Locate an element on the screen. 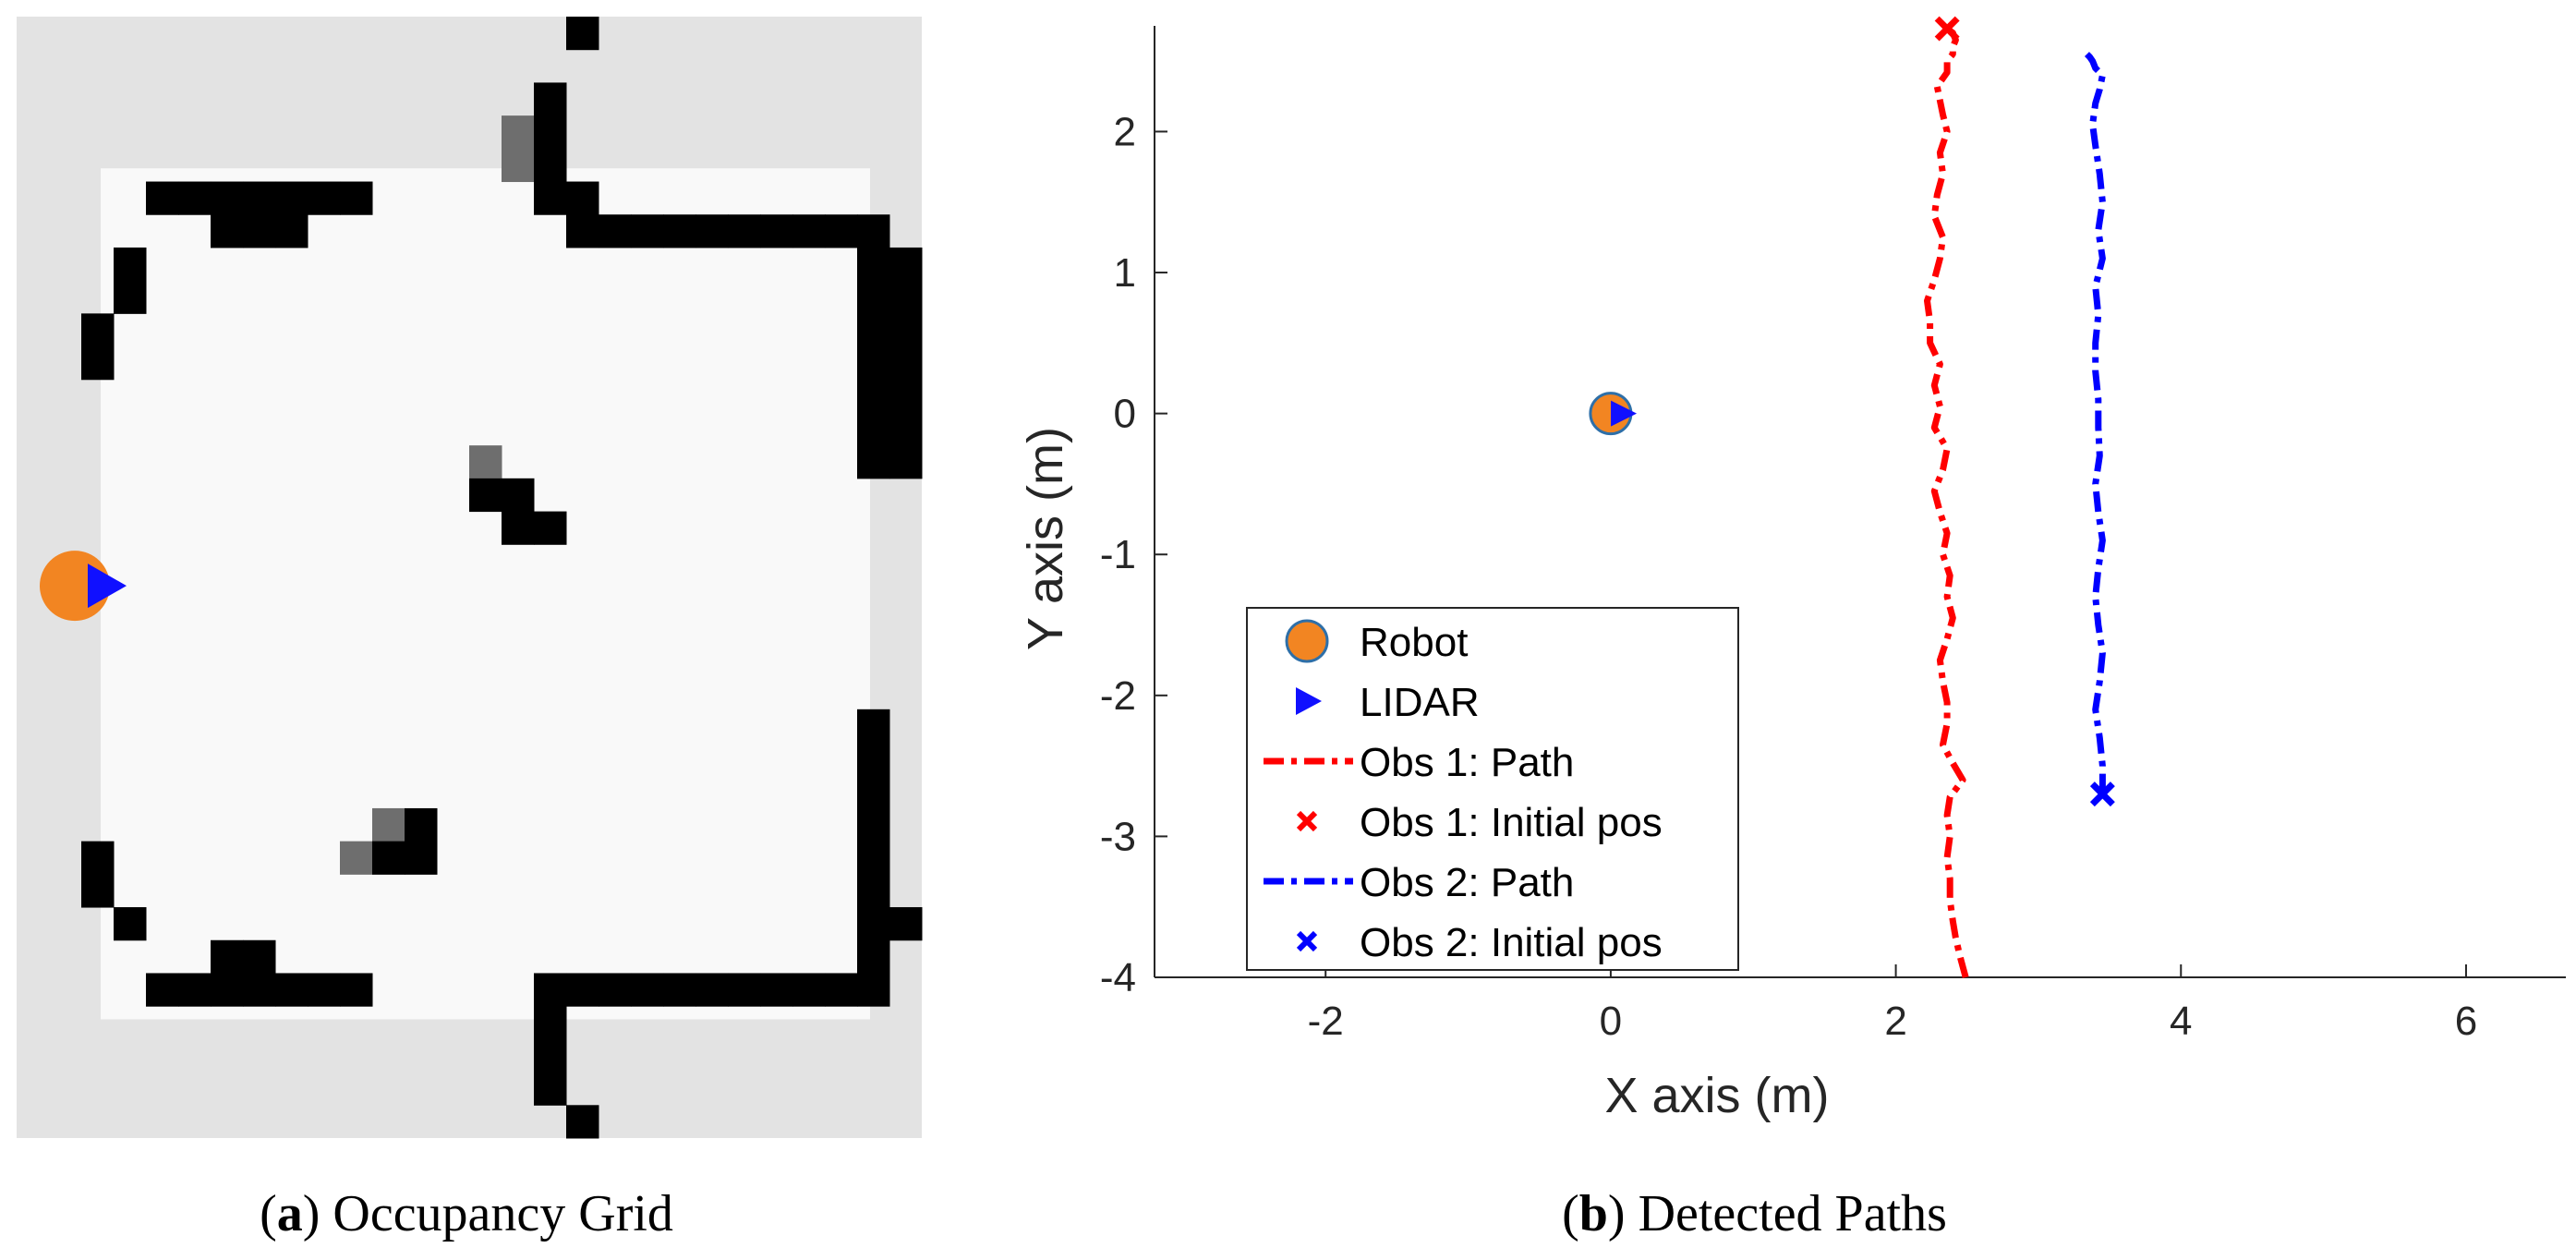  y-tick-label: -2 is located at coordinates (1118, 696).